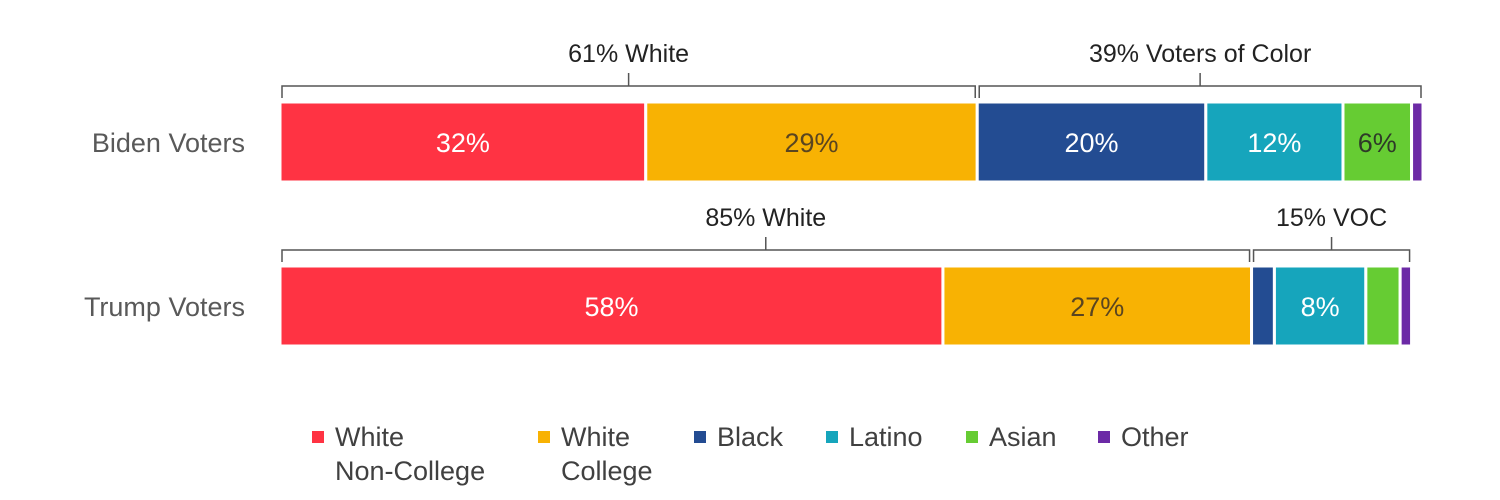 The width and height of the screenshot is (1500, 500). Describe the element at coordinates (765, 218) in the screenshot. I see `bracket-label: 85% White` at that location.